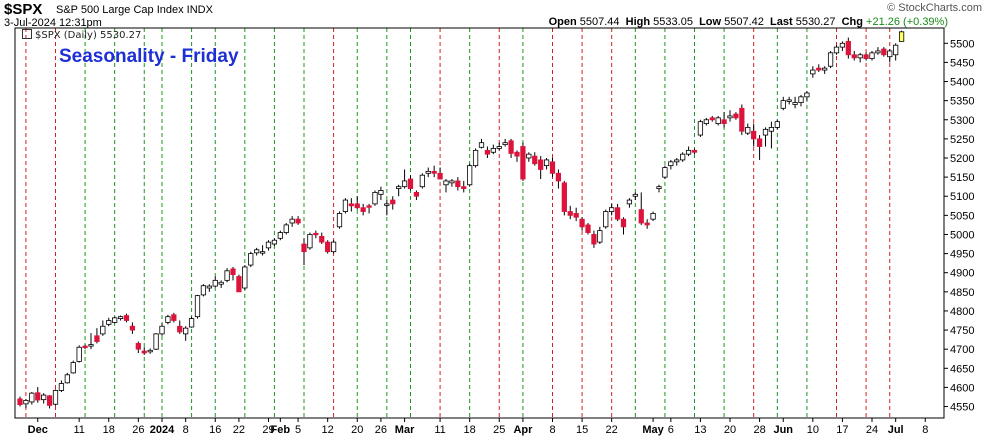 This screenshot has height=438, width=990. I want to click on x-tick-label: 12, so click(328, 430).